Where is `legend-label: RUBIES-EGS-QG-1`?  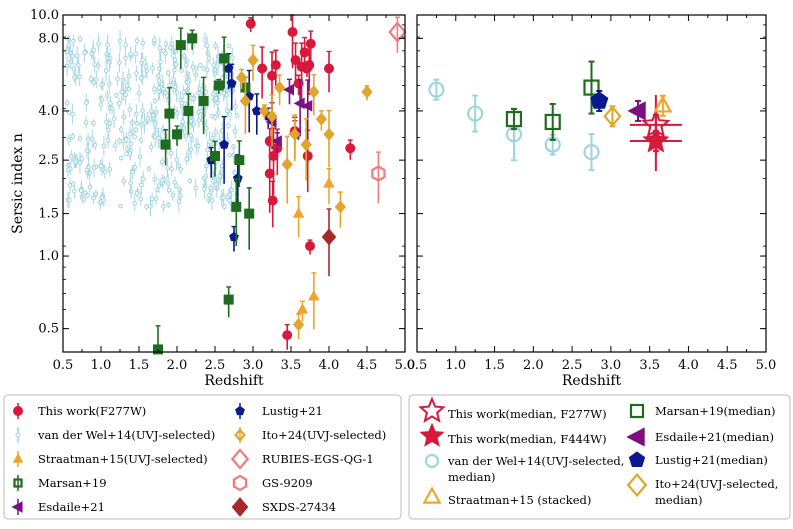 legend-label: RUBIES-EGS-QG-1 is located at coordinates (318, 459).